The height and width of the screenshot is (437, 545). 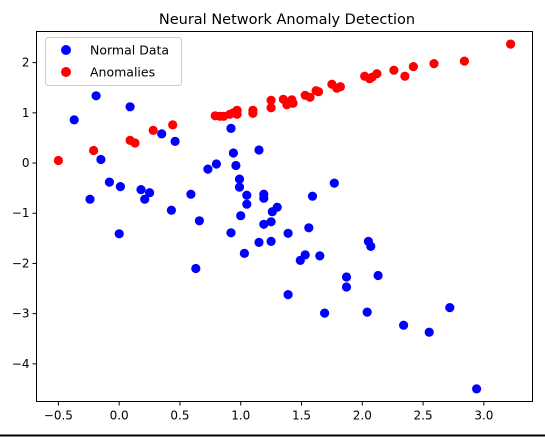 I want to click on x-tick-label: −0.5, so click(x=58, y=416).